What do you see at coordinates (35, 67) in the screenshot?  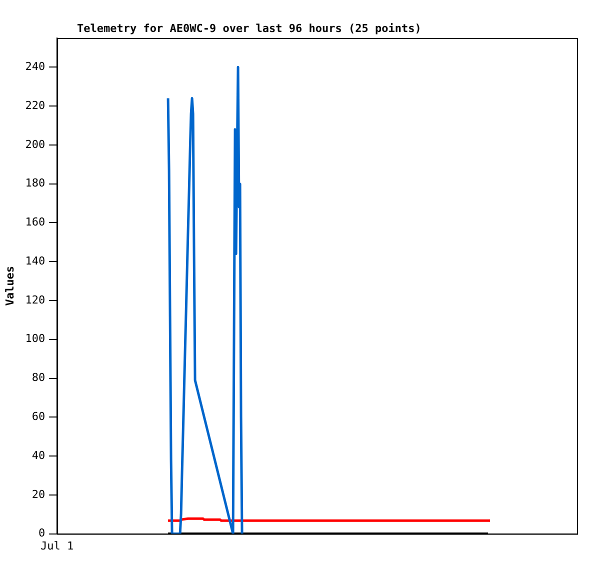 I see `y-tick-label: 240` at bounding box center [35, 67].